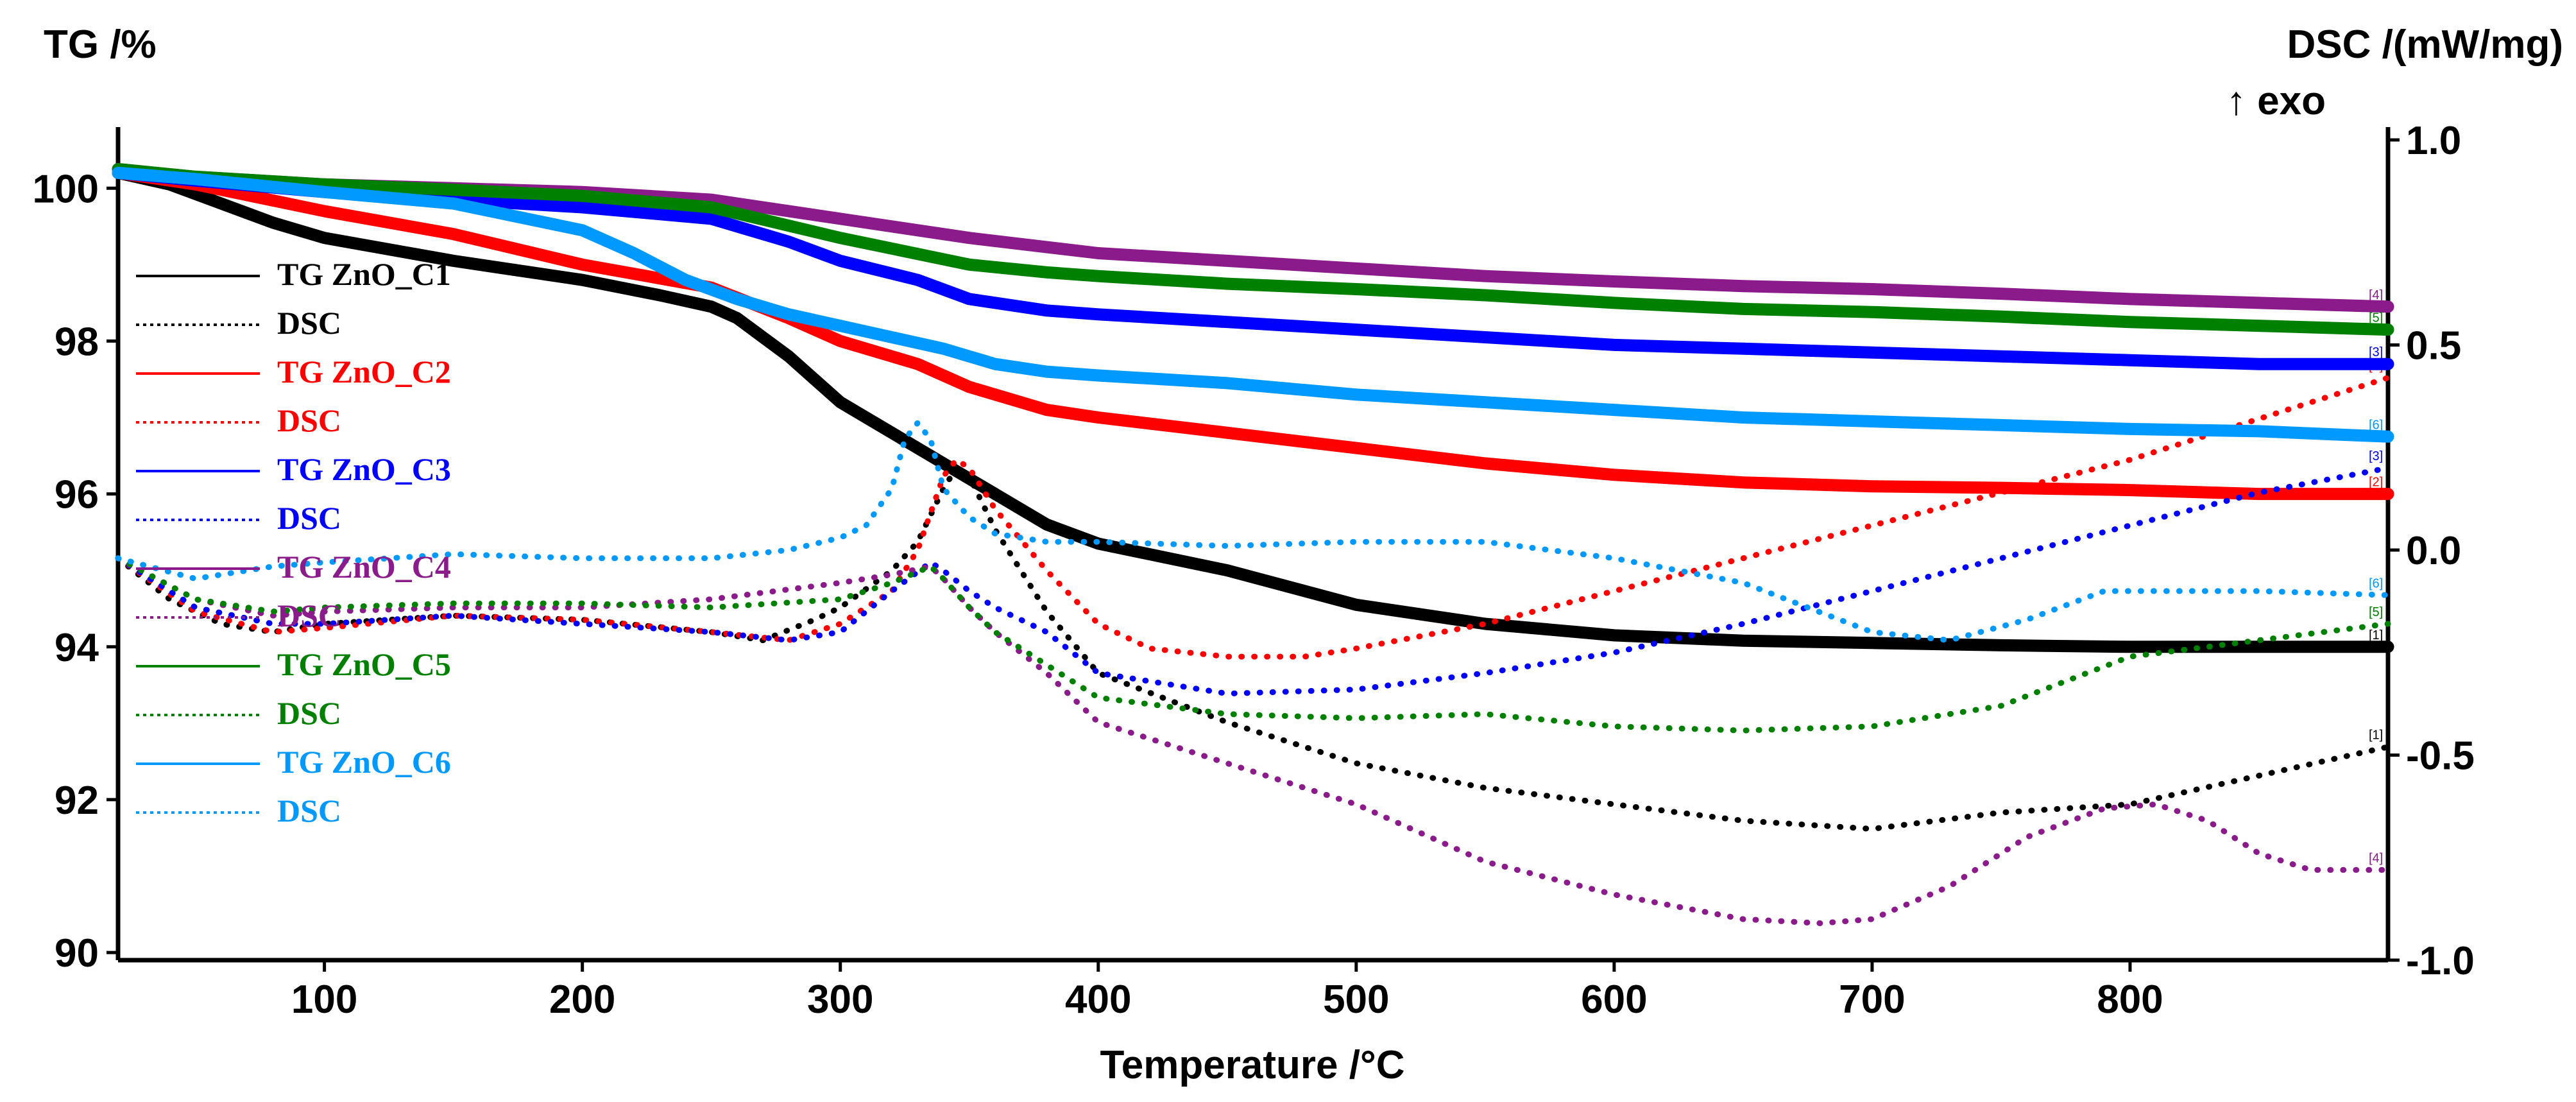 Image resolution: width=2576 pixels, height=1102 pixels. I want to click on x-tick-label: 200, so click(582, 999).